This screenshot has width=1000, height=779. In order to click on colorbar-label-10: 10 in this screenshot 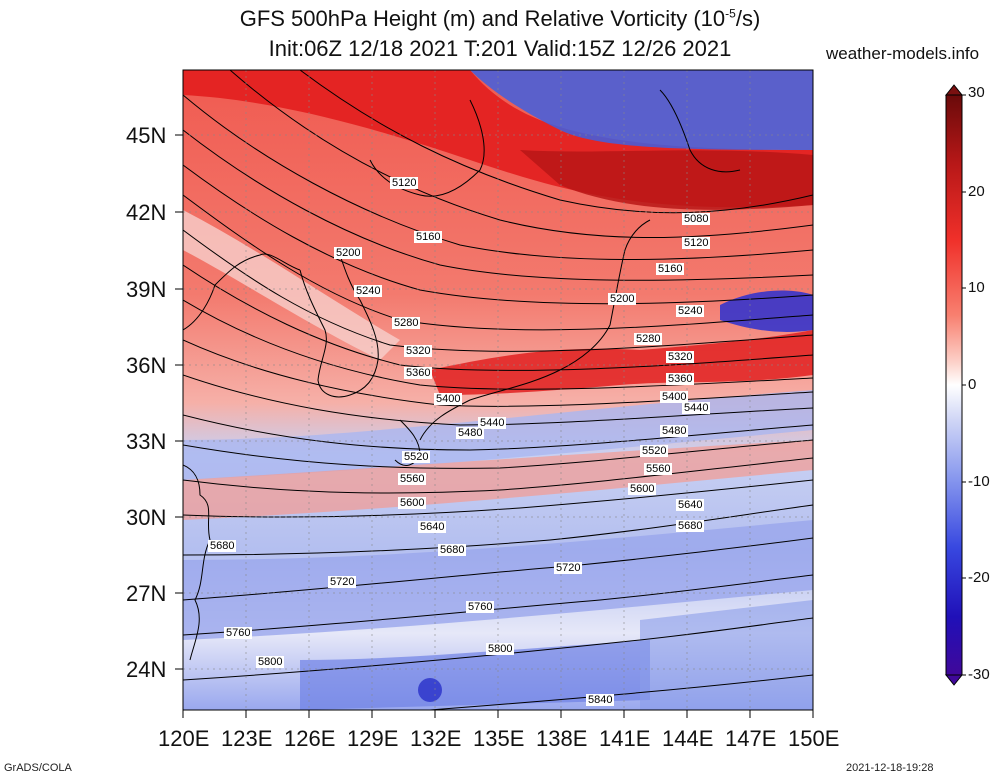, I will do `click(976, 287)`.